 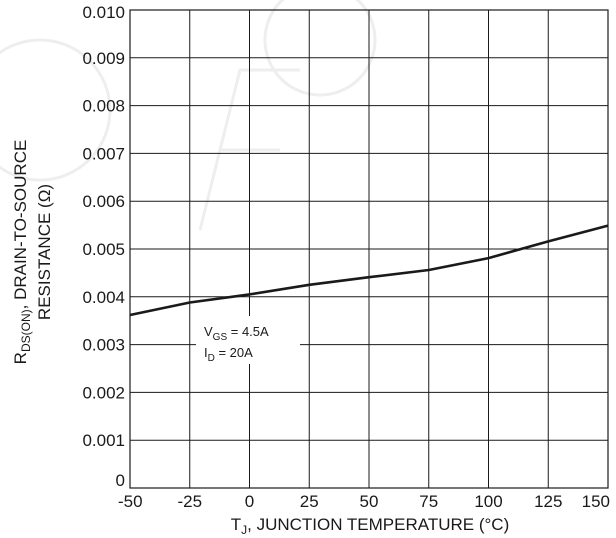 What do you see at coordinates (103, 106) in the screenshot?
I see `y-tick-label: 0.008` at bounding box center [103, 106].